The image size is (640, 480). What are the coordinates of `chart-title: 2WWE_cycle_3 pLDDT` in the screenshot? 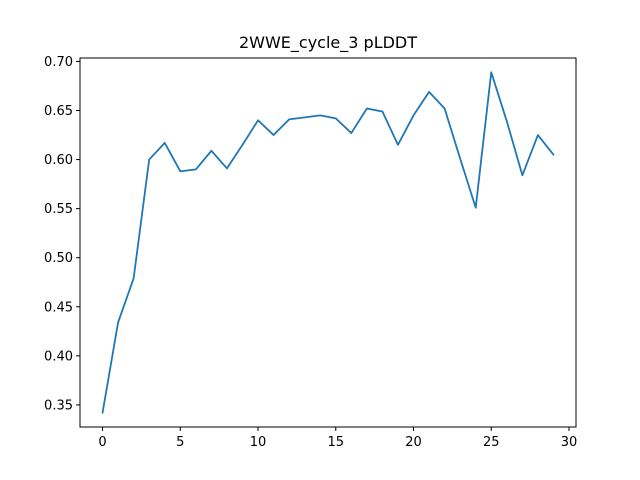 It's located at (328, 43).